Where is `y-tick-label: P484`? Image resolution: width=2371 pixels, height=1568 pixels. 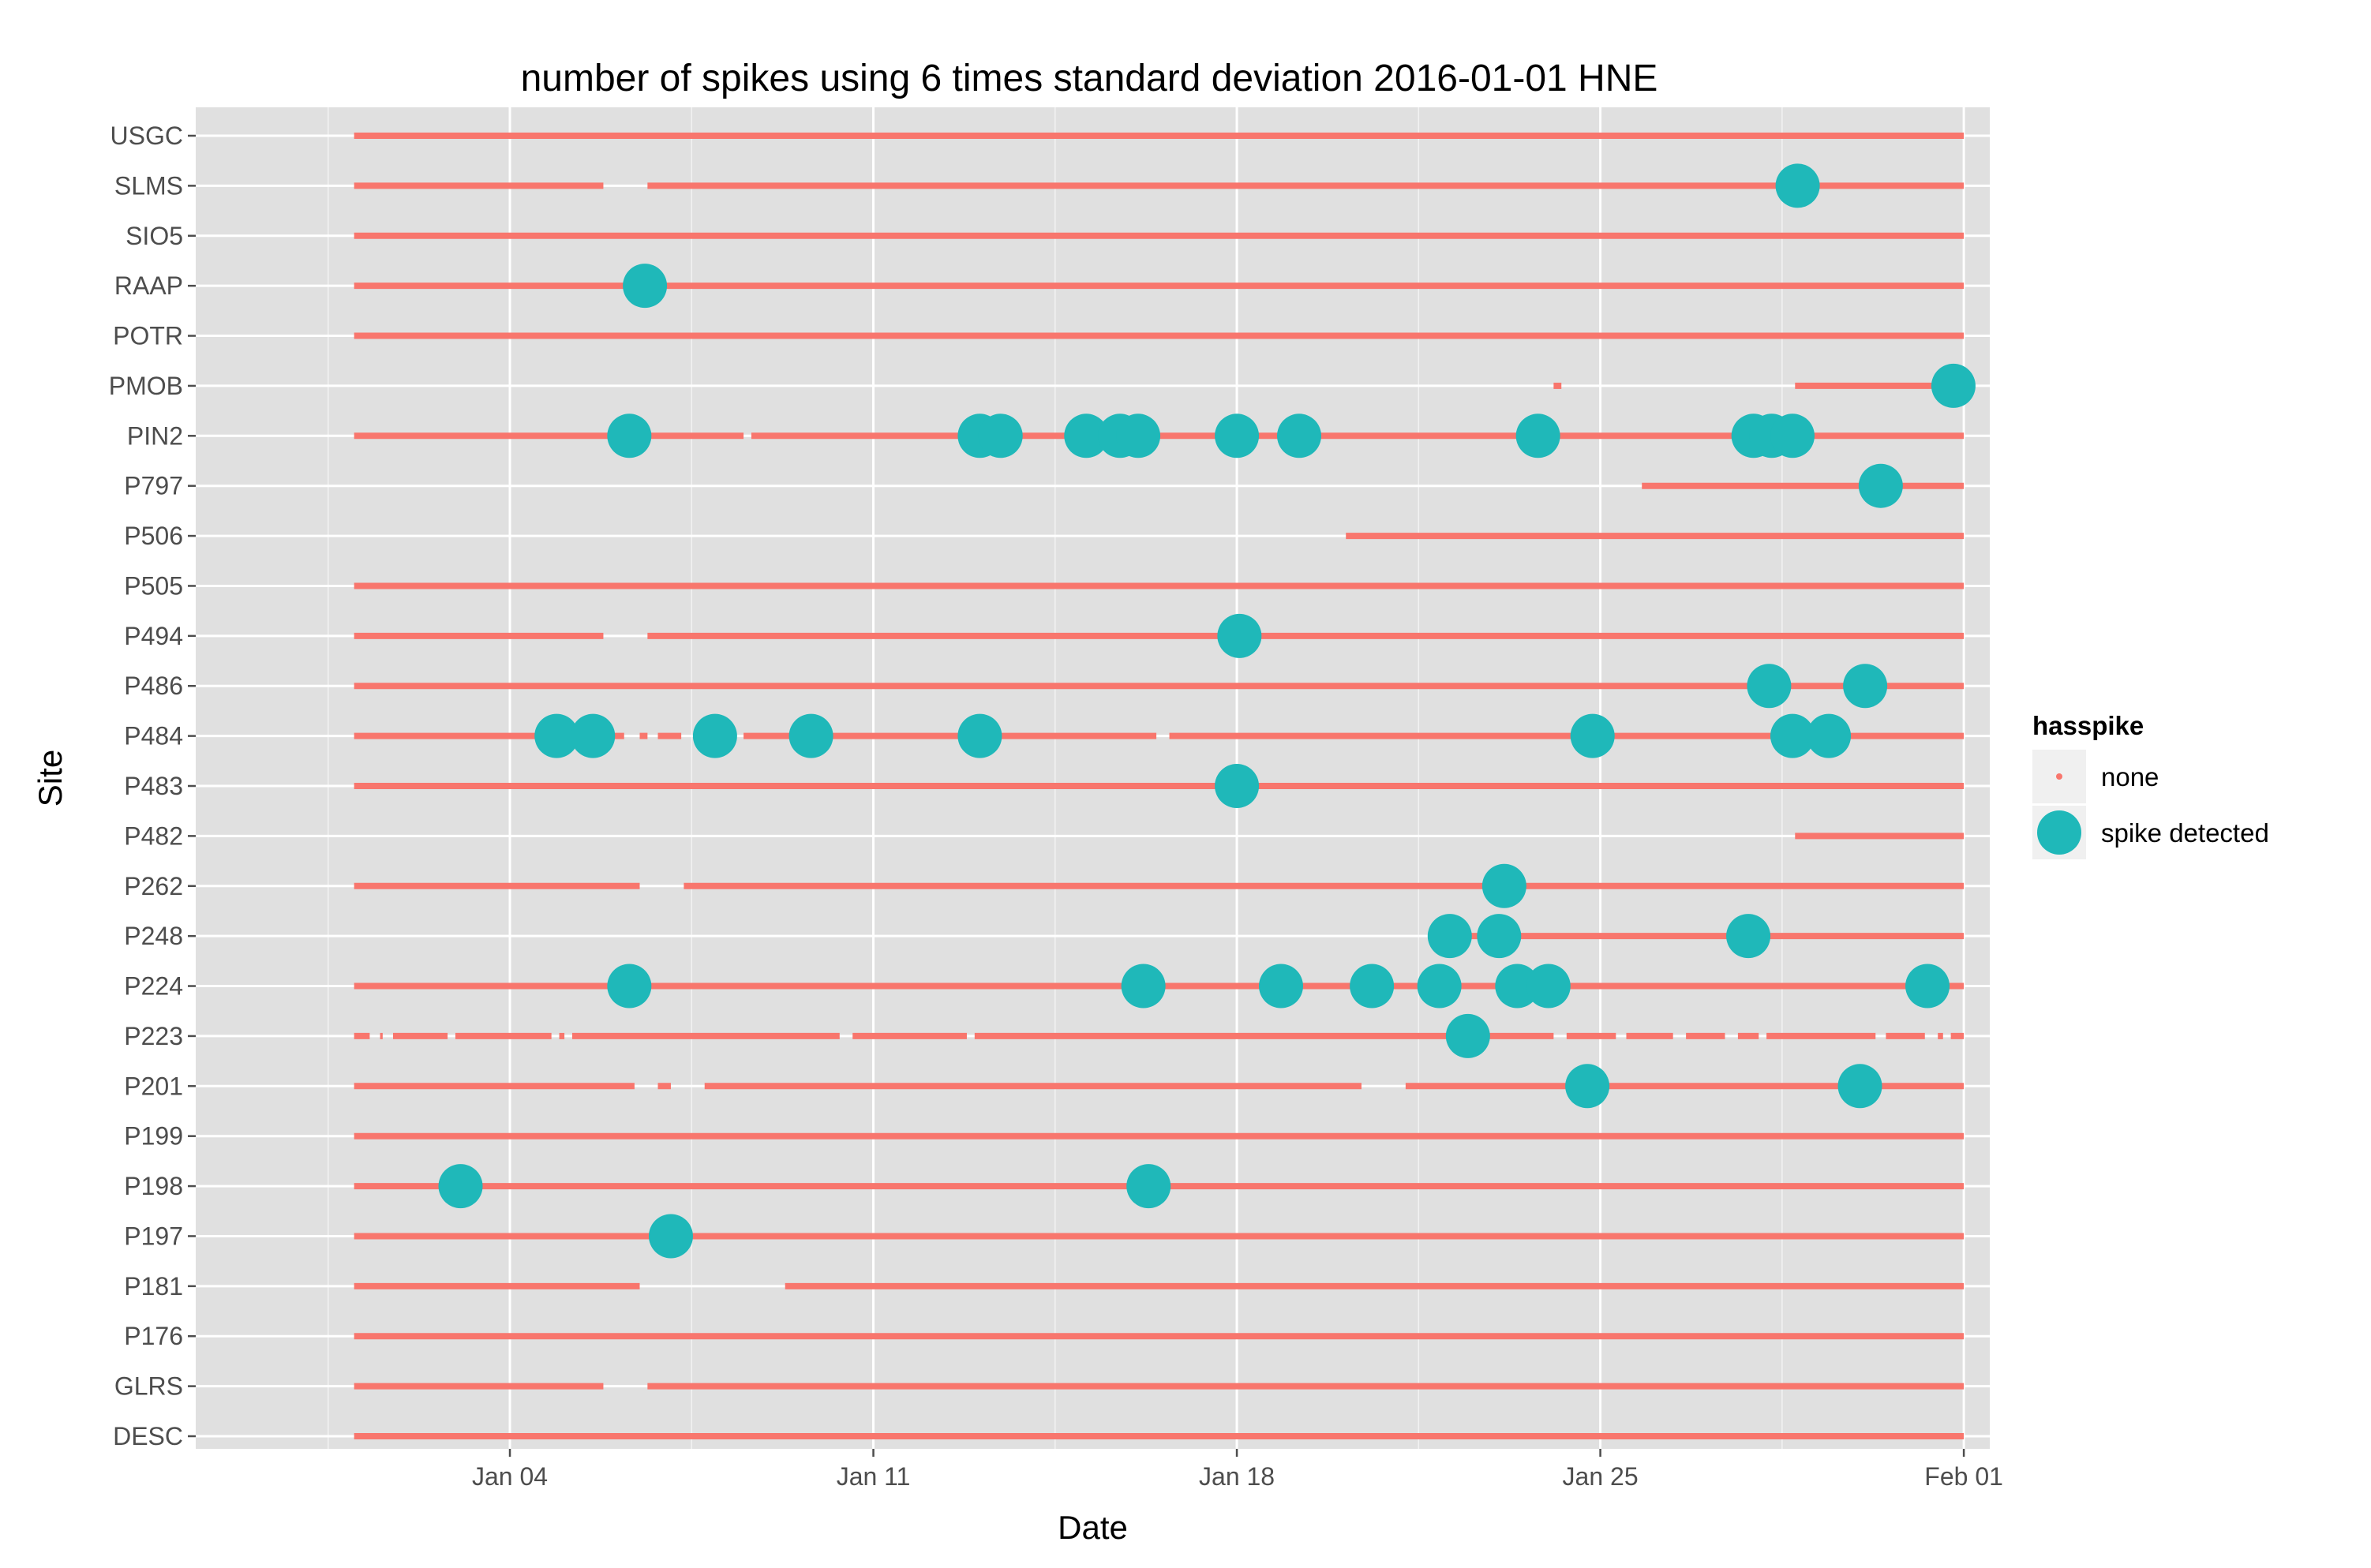 y-tick-label: P484 is located at coordinates (153, 736).